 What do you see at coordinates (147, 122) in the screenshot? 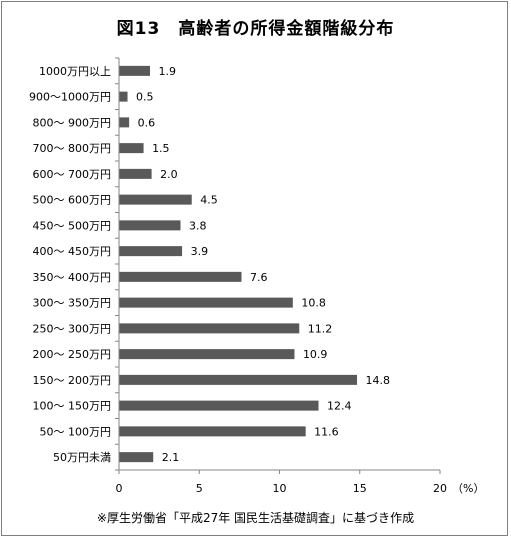
I see `value-label: 0.6` at bounding box center [147, 122].